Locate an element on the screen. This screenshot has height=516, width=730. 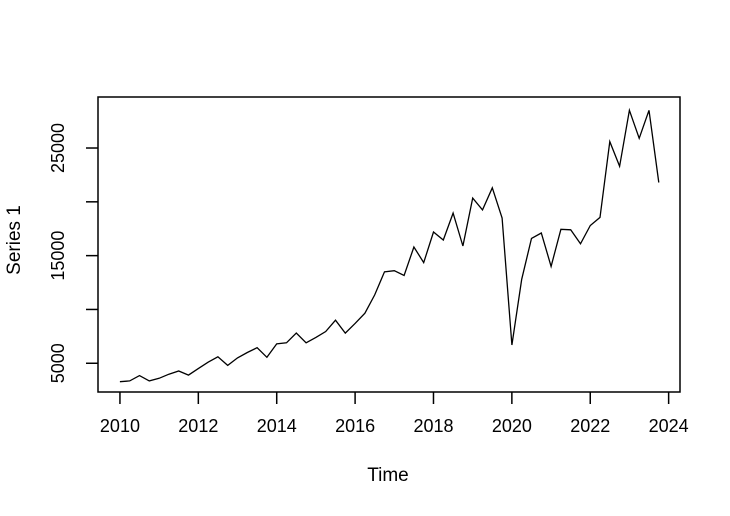
x-tick-label: 2010 is located at coordinates (120, 426).